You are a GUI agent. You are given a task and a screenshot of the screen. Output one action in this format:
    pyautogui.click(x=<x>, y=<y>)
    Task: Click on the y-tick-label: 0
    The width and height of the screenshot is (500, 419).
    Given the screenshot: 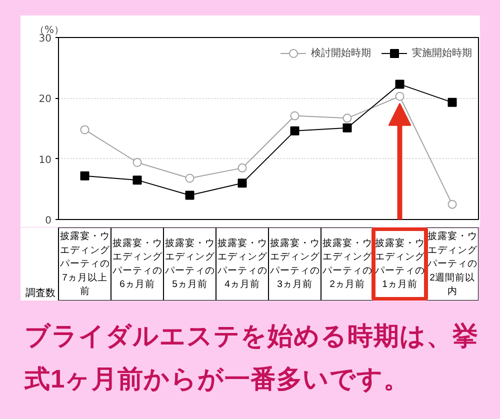 What is the action you would take?
    pyautogui.click(x=48, y=221)
    